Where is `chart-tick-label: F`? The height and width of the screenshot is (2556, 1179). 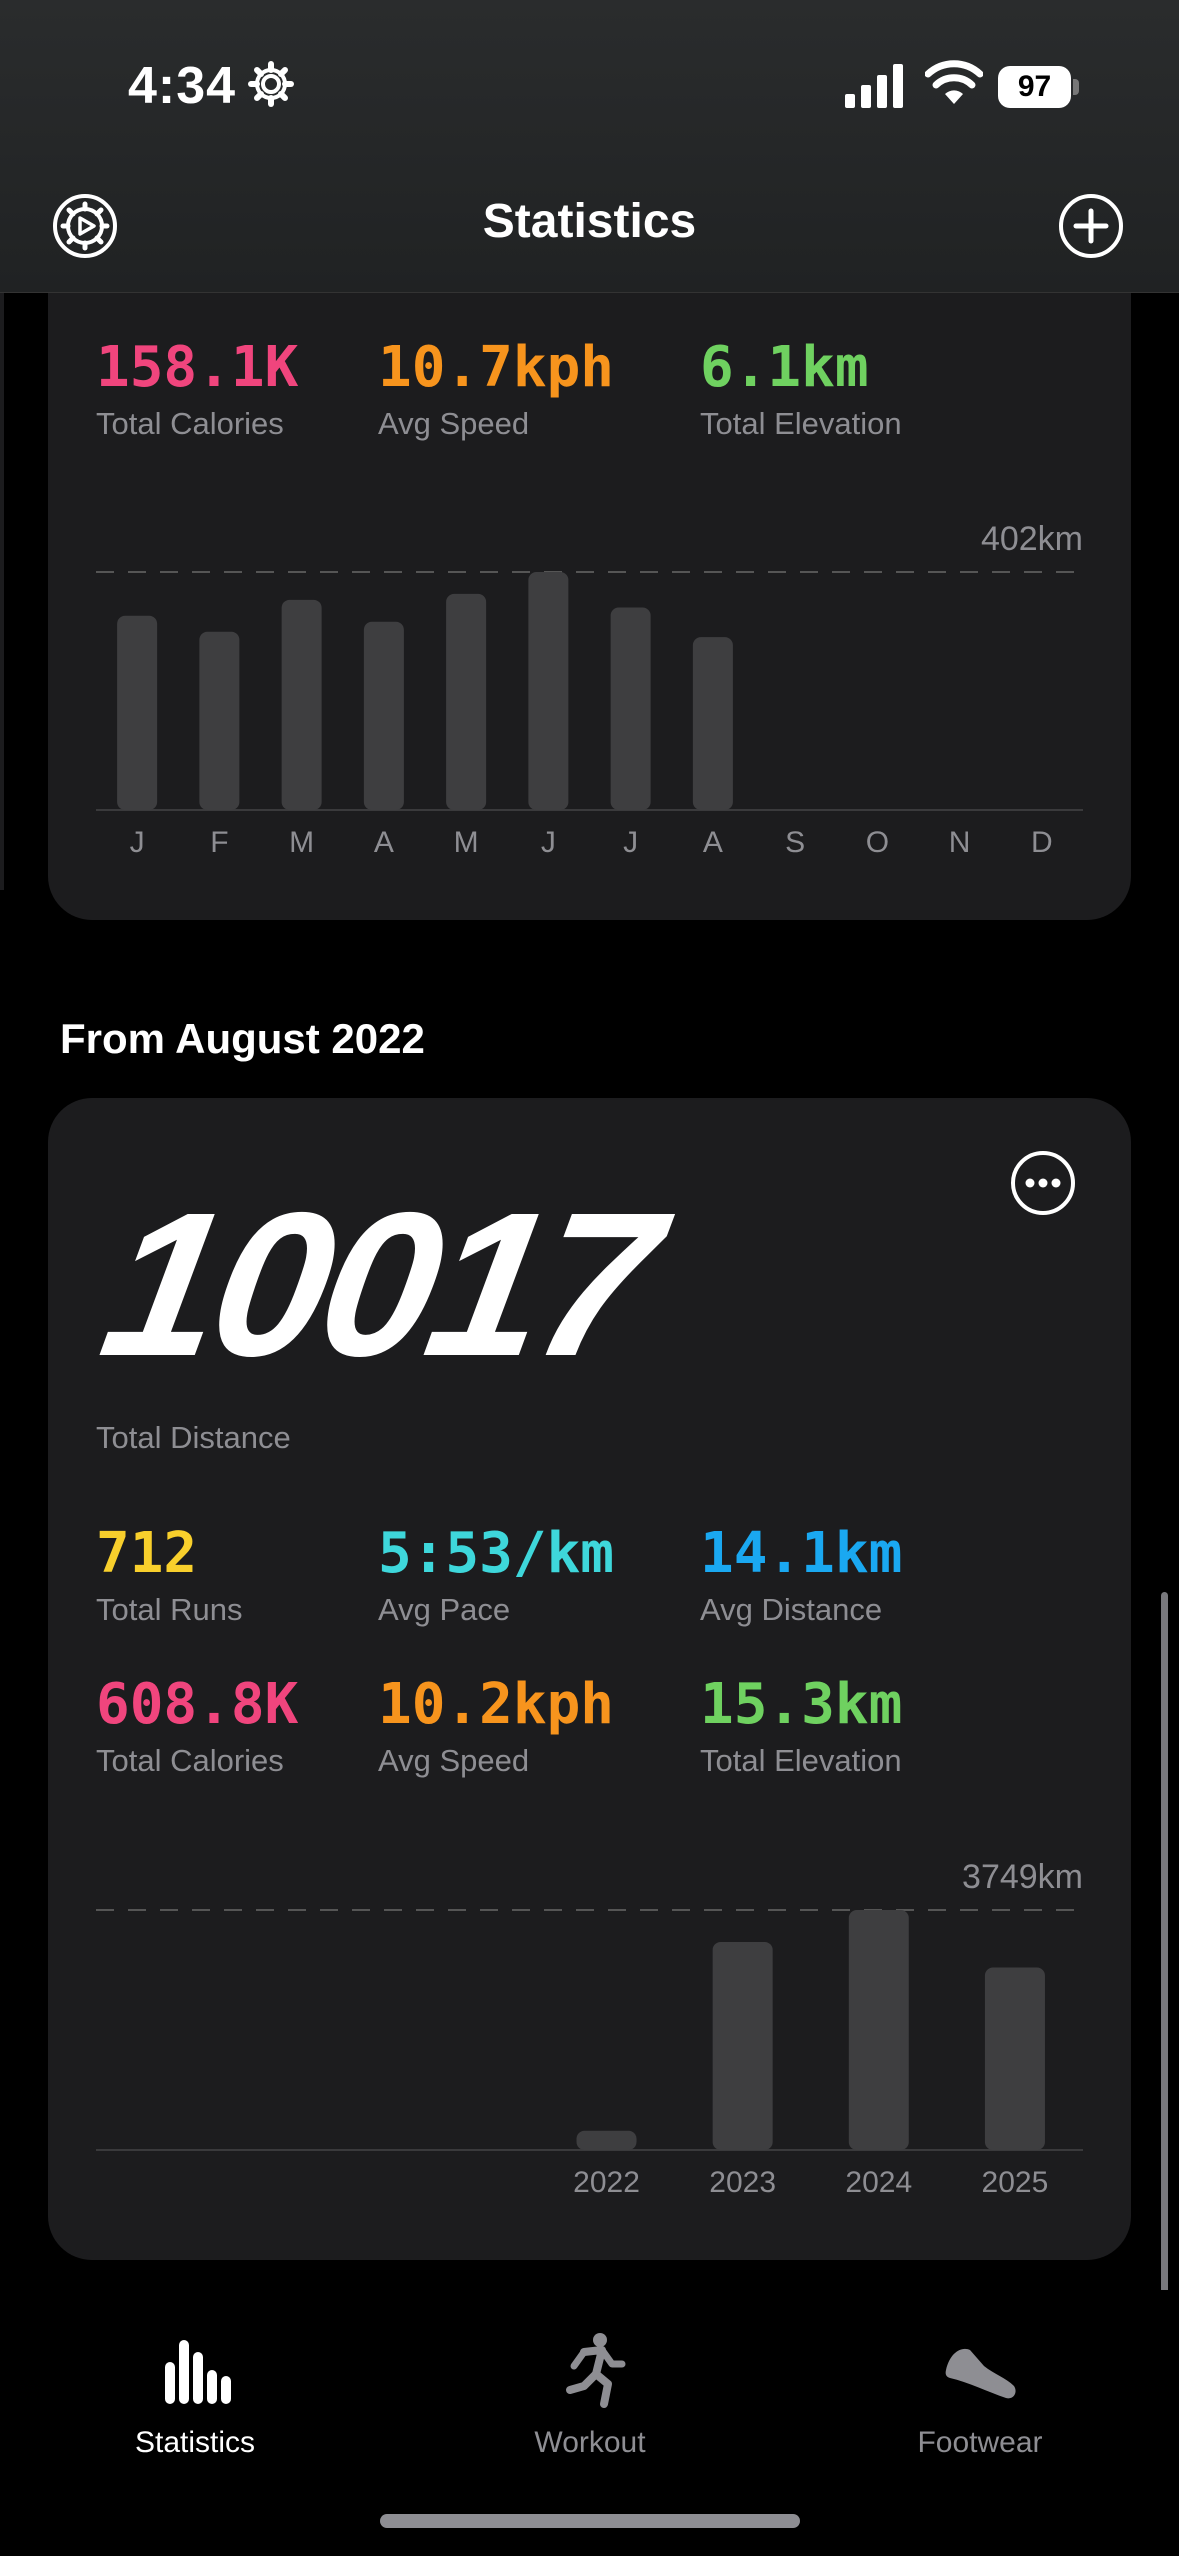
chart-tick-label: F is located at coordinates (219, 842).